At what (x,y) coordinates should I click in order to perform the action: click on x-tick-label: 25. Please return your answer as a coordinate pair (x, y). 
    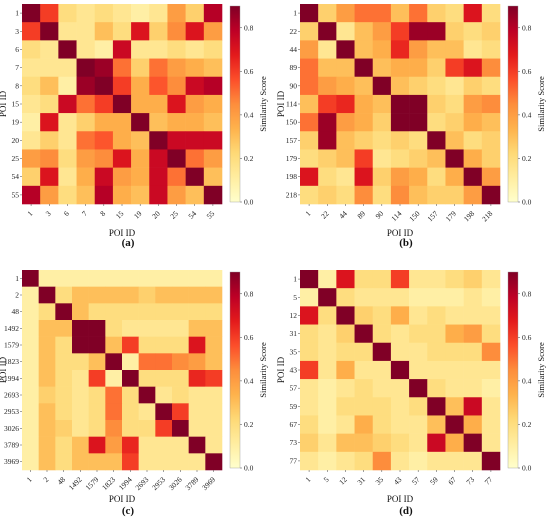
    Looking at the image, I should click on (174, 215).